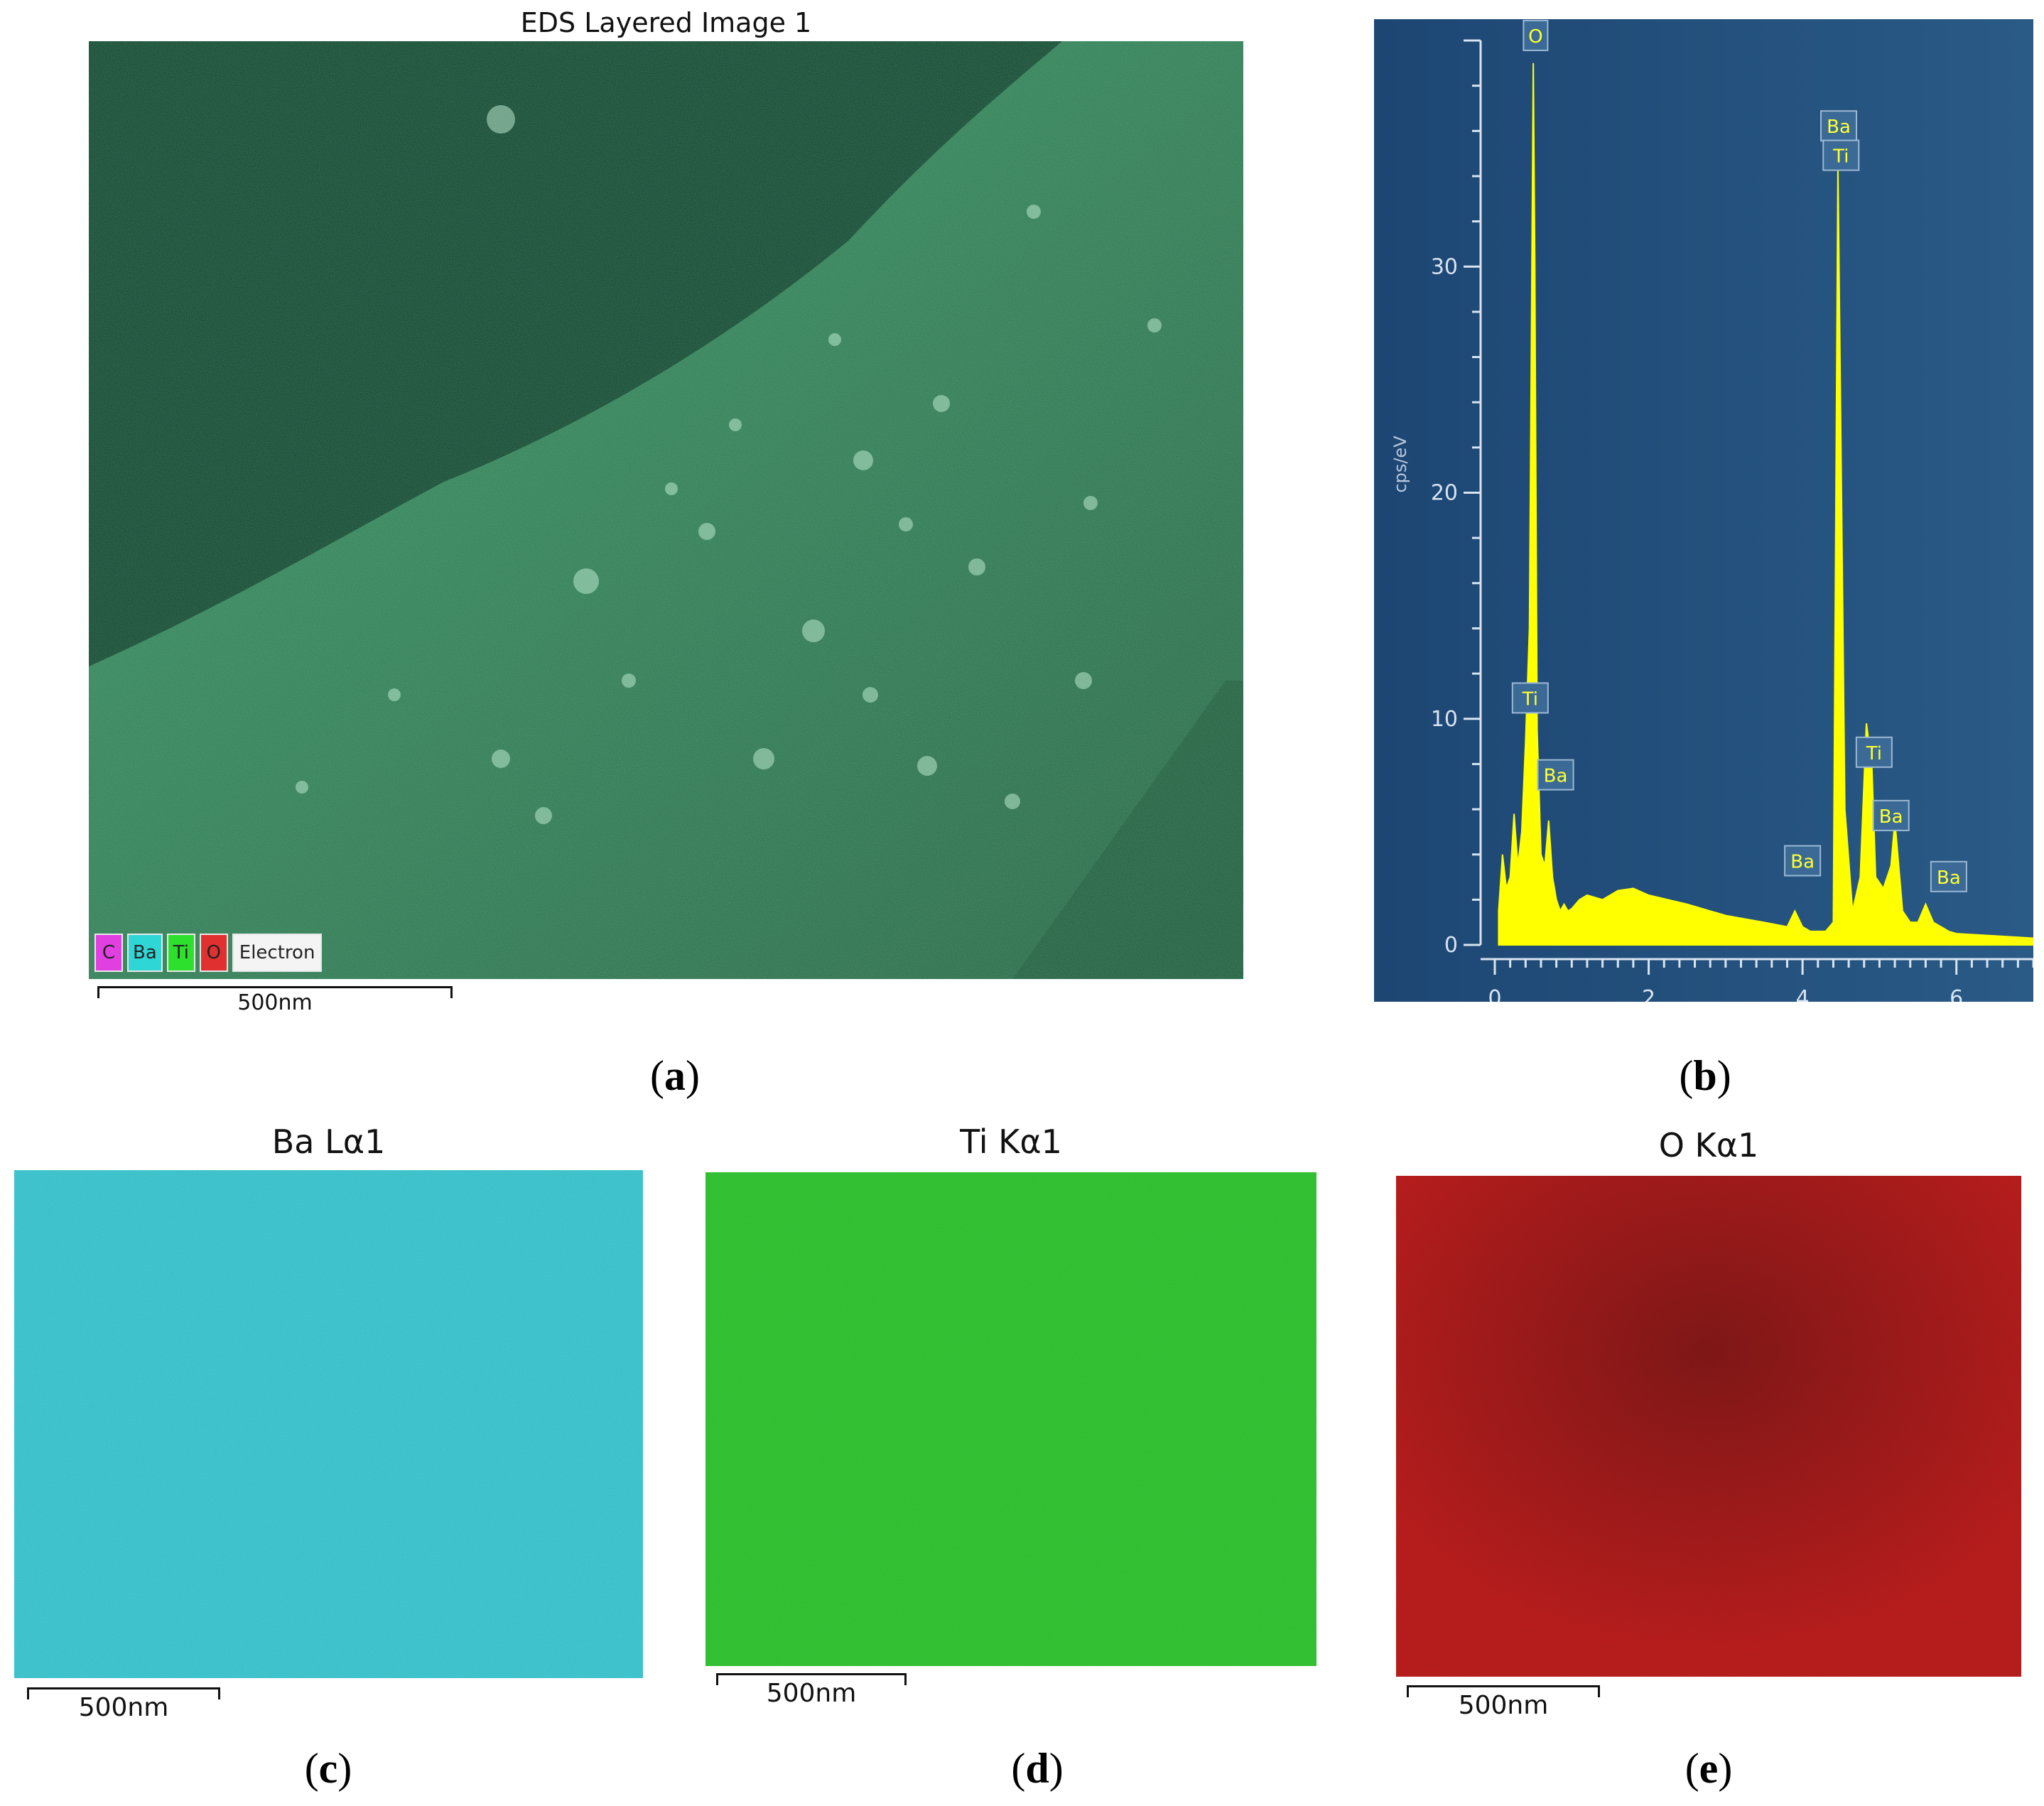  I want to click on svg-text: O, so click(1535, 37).